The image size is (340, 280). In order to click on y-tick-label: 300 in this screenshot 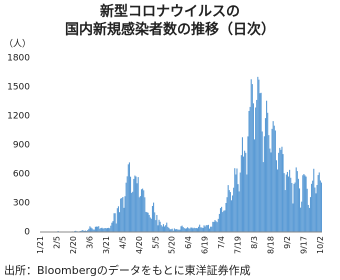, I will do `click(21, 204)`.